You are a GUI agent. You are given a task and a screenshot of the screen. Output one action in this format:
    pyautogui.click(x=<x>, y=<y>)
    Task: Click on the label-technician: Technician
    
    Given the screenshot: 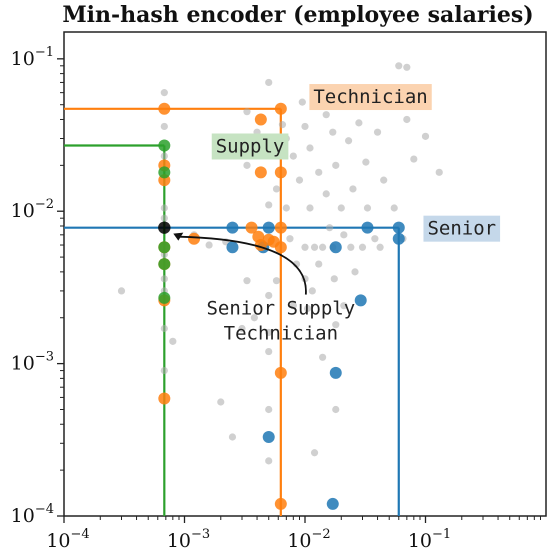 What is the action you would take?
    pyautogui.click(x=370, y=97)
    